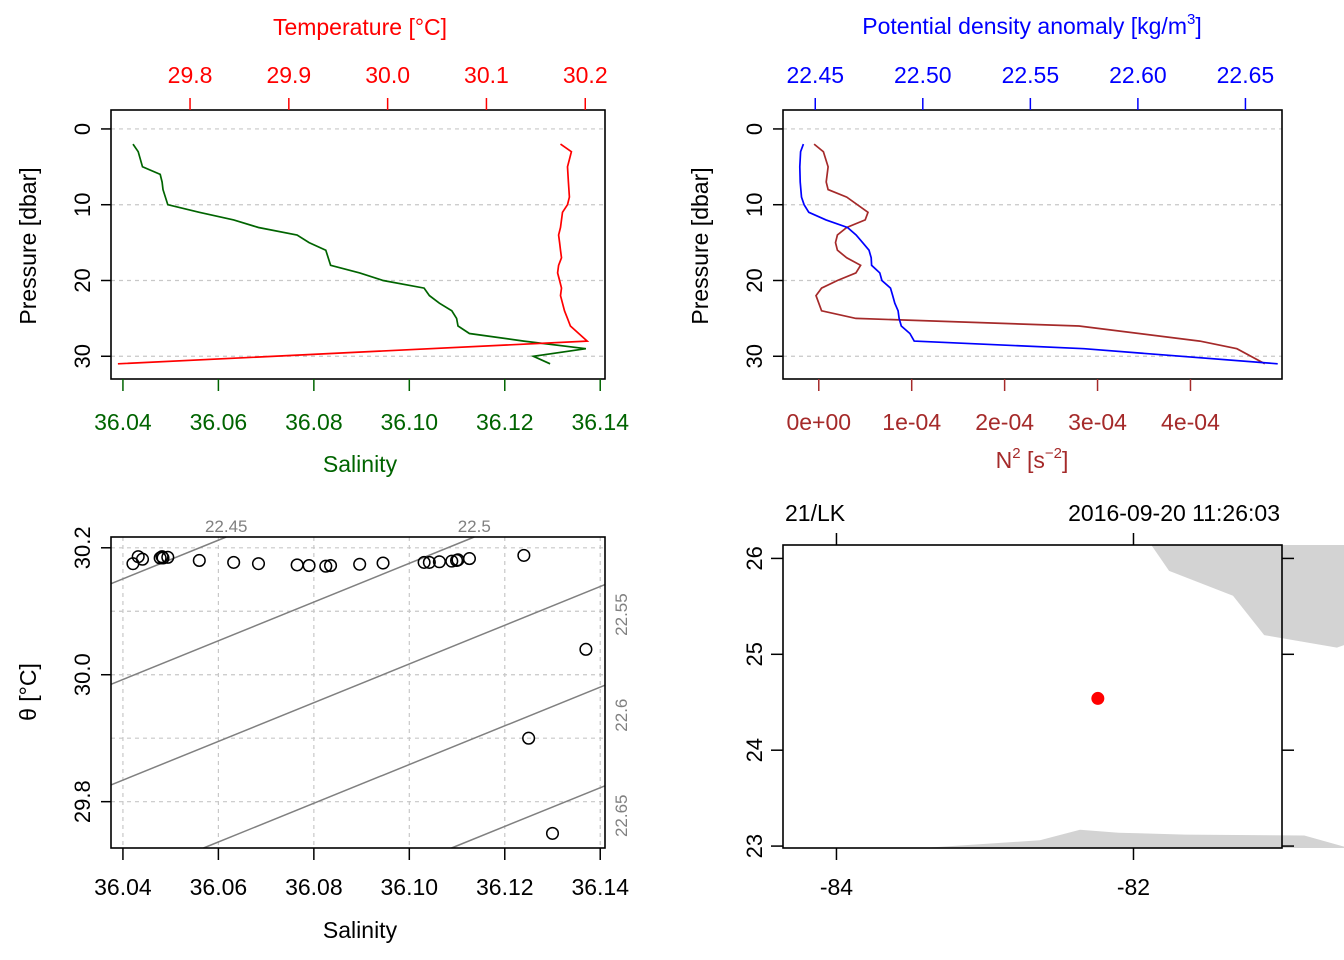 This screenshot has width=1344, height=960. I want to click on p2-toptick-label-22.60: 22.60, so click(1138, 75).